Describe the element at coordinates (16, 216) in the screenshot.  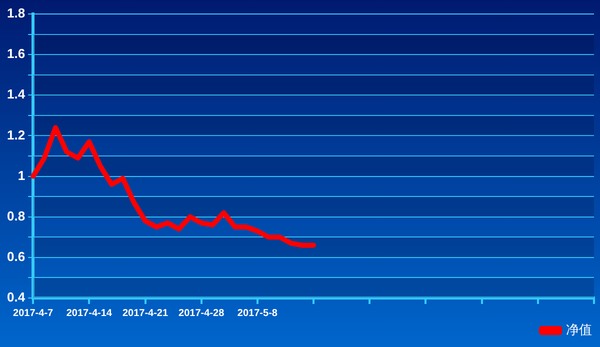
I see `y-tick-label: 0.8` at that location.